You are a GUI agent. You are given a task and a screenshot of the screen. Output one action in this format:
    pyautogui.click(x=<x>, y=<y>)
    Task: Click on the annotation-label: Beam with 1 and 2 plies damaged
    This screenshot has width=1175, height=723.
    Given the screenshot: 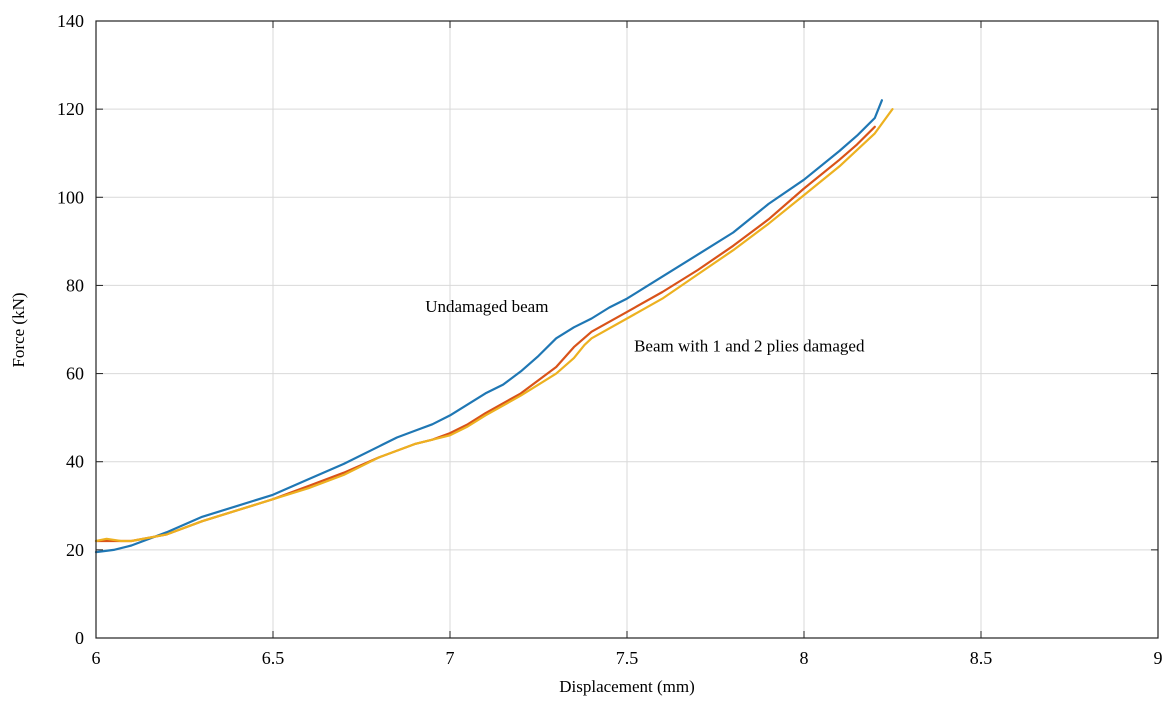 What is the action you would take?
    pyautogui.click(x=749, y=346)
    